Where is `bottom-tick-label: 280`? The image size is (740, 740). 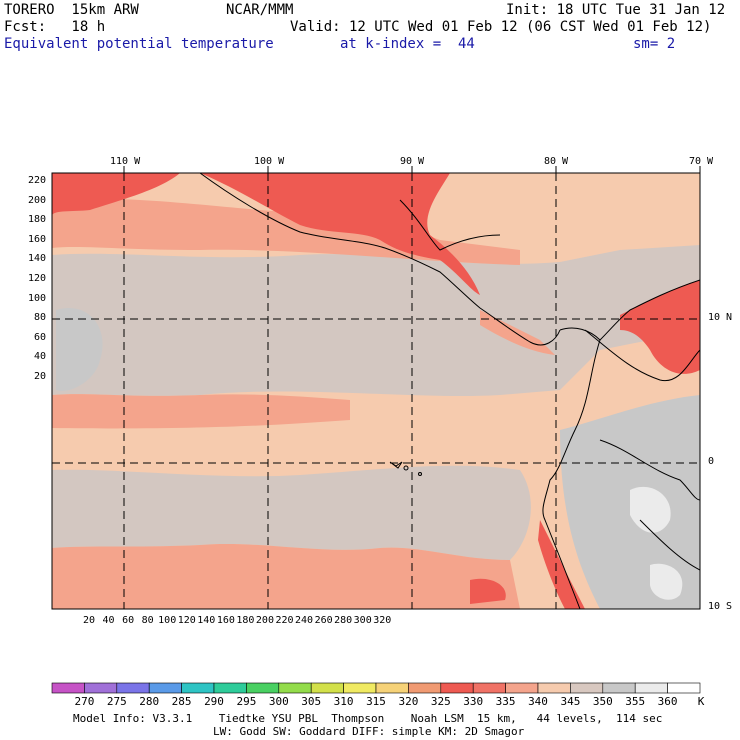 bottom-tick-label: 280 is located at coordinates (343, 620).